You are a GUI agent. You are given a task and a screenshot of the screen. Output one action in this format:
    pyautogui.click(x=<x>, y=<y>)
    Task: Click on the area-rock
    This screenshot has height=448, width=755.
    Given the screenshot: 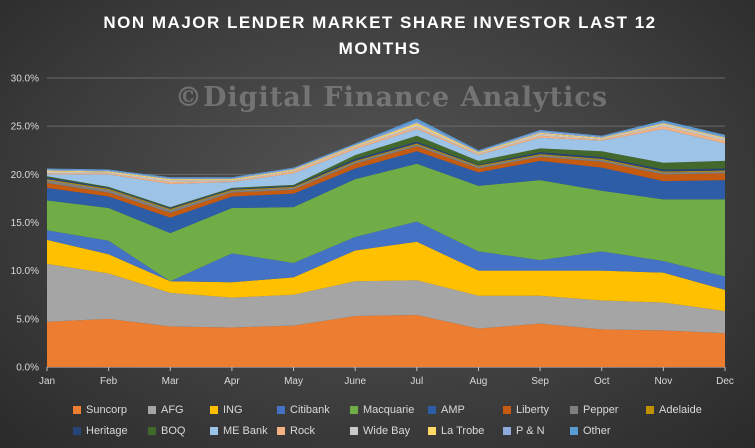 What is the action you would take?
    pyautogui.click(x=386, y=155)
    